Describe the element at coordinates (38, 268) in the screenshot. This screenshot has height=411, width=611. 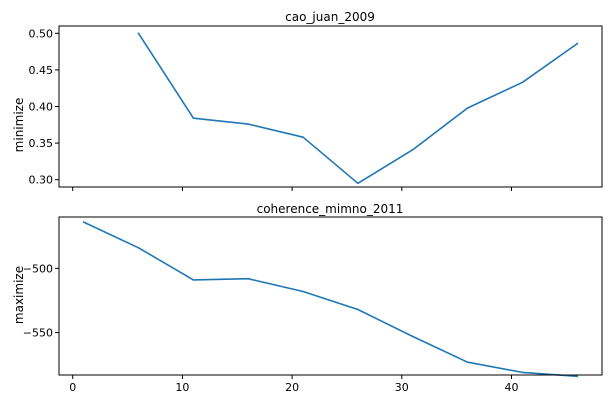
I see `y-tick-label: −500` at that location.